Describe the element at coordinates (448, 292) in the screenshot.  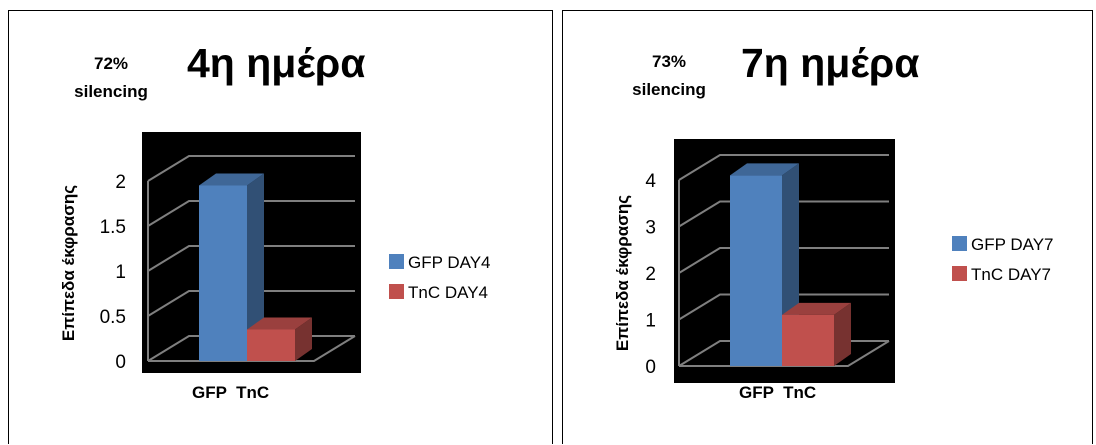
I see `legend-label: TnC DAY4` at that location.